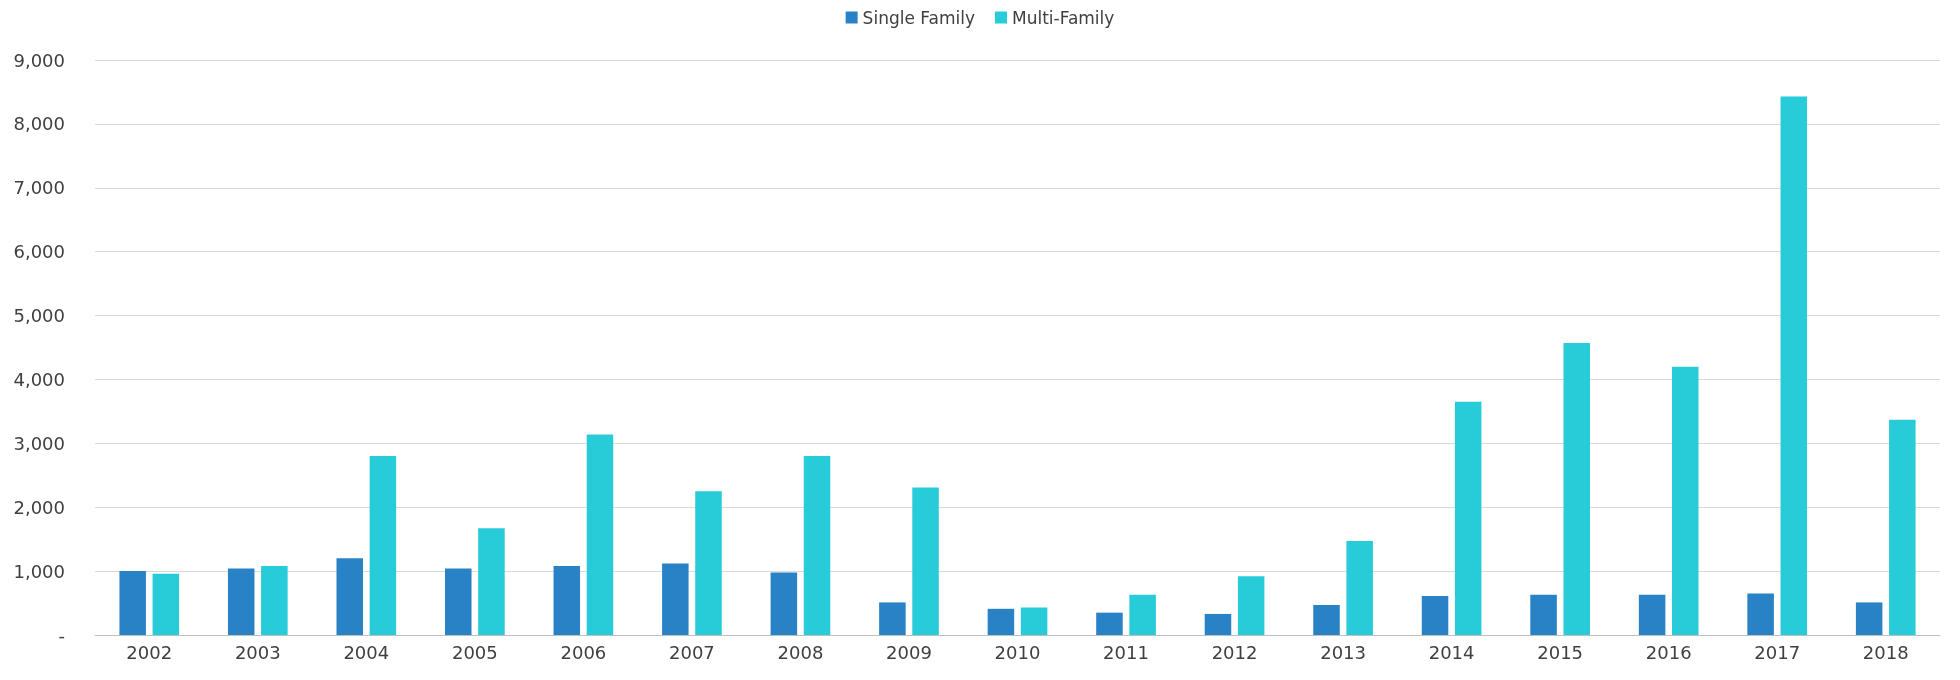 This screenshot has width=1960, height=680. Describe the element at coordinates (39, 316) in the screenshot. I see `y-tick-label: 5,000` at that location.